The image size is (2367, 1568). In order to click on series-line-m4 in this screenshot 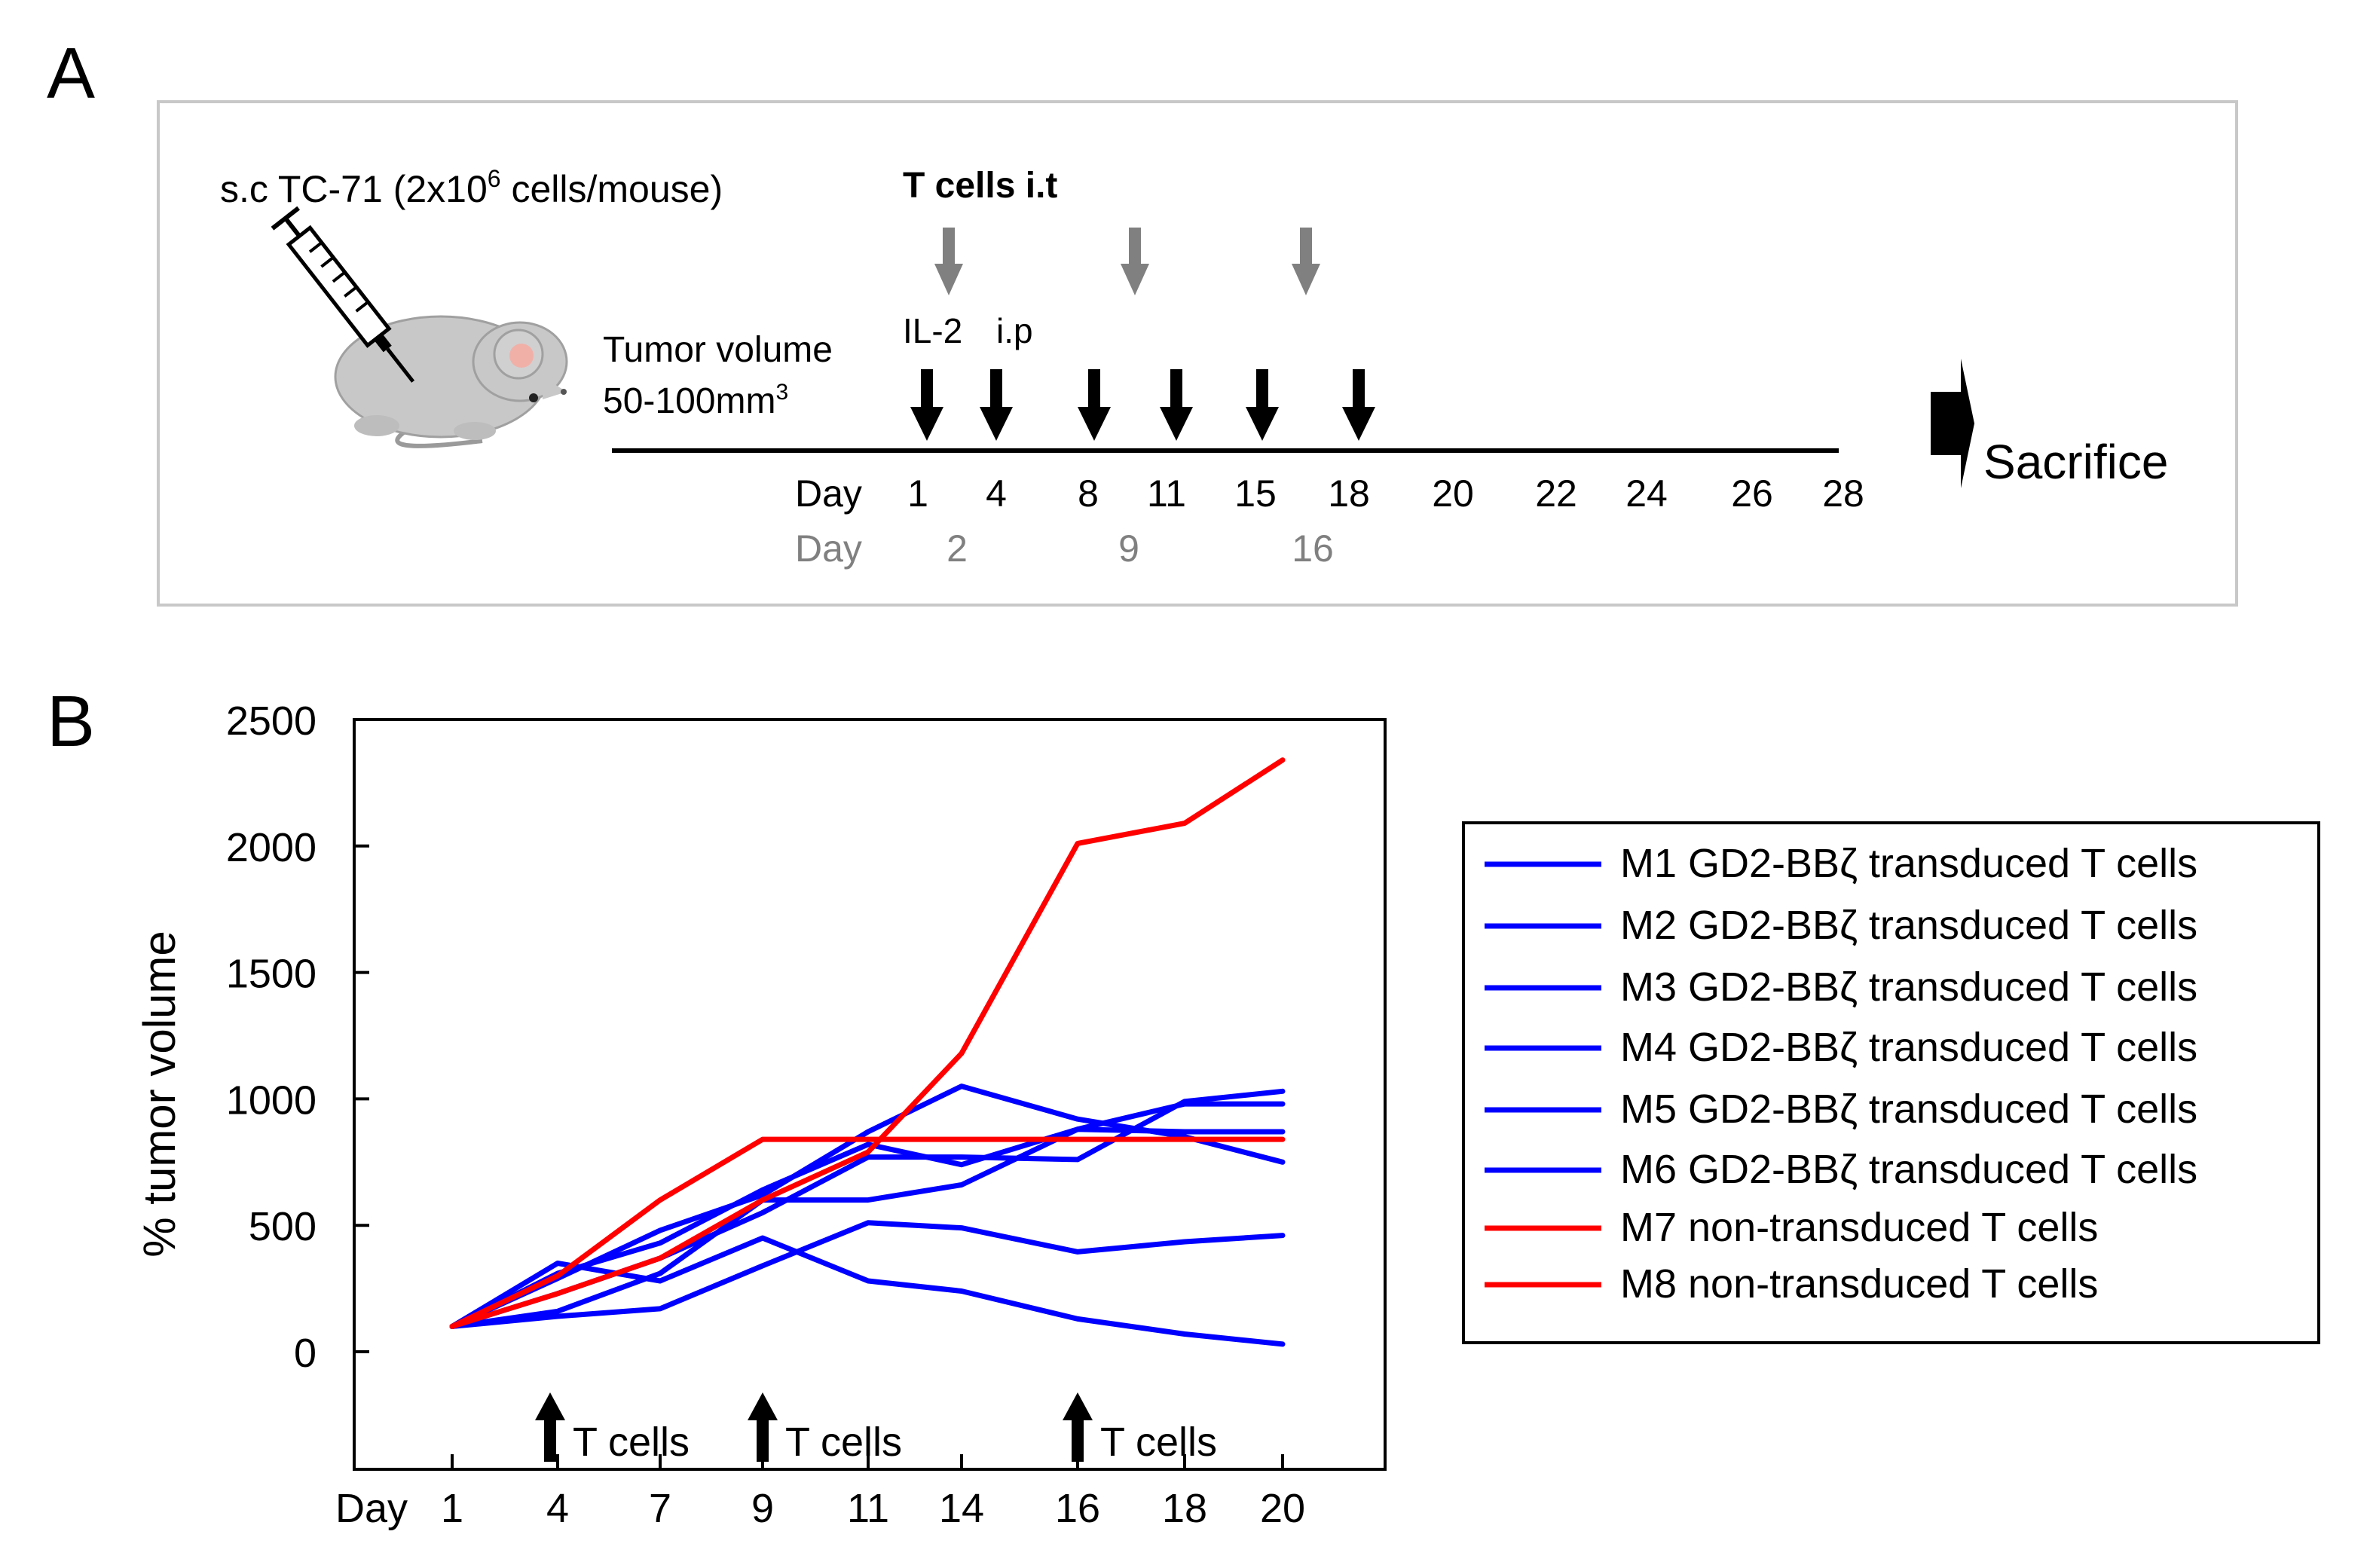, I will do `click(868, 1206)`.